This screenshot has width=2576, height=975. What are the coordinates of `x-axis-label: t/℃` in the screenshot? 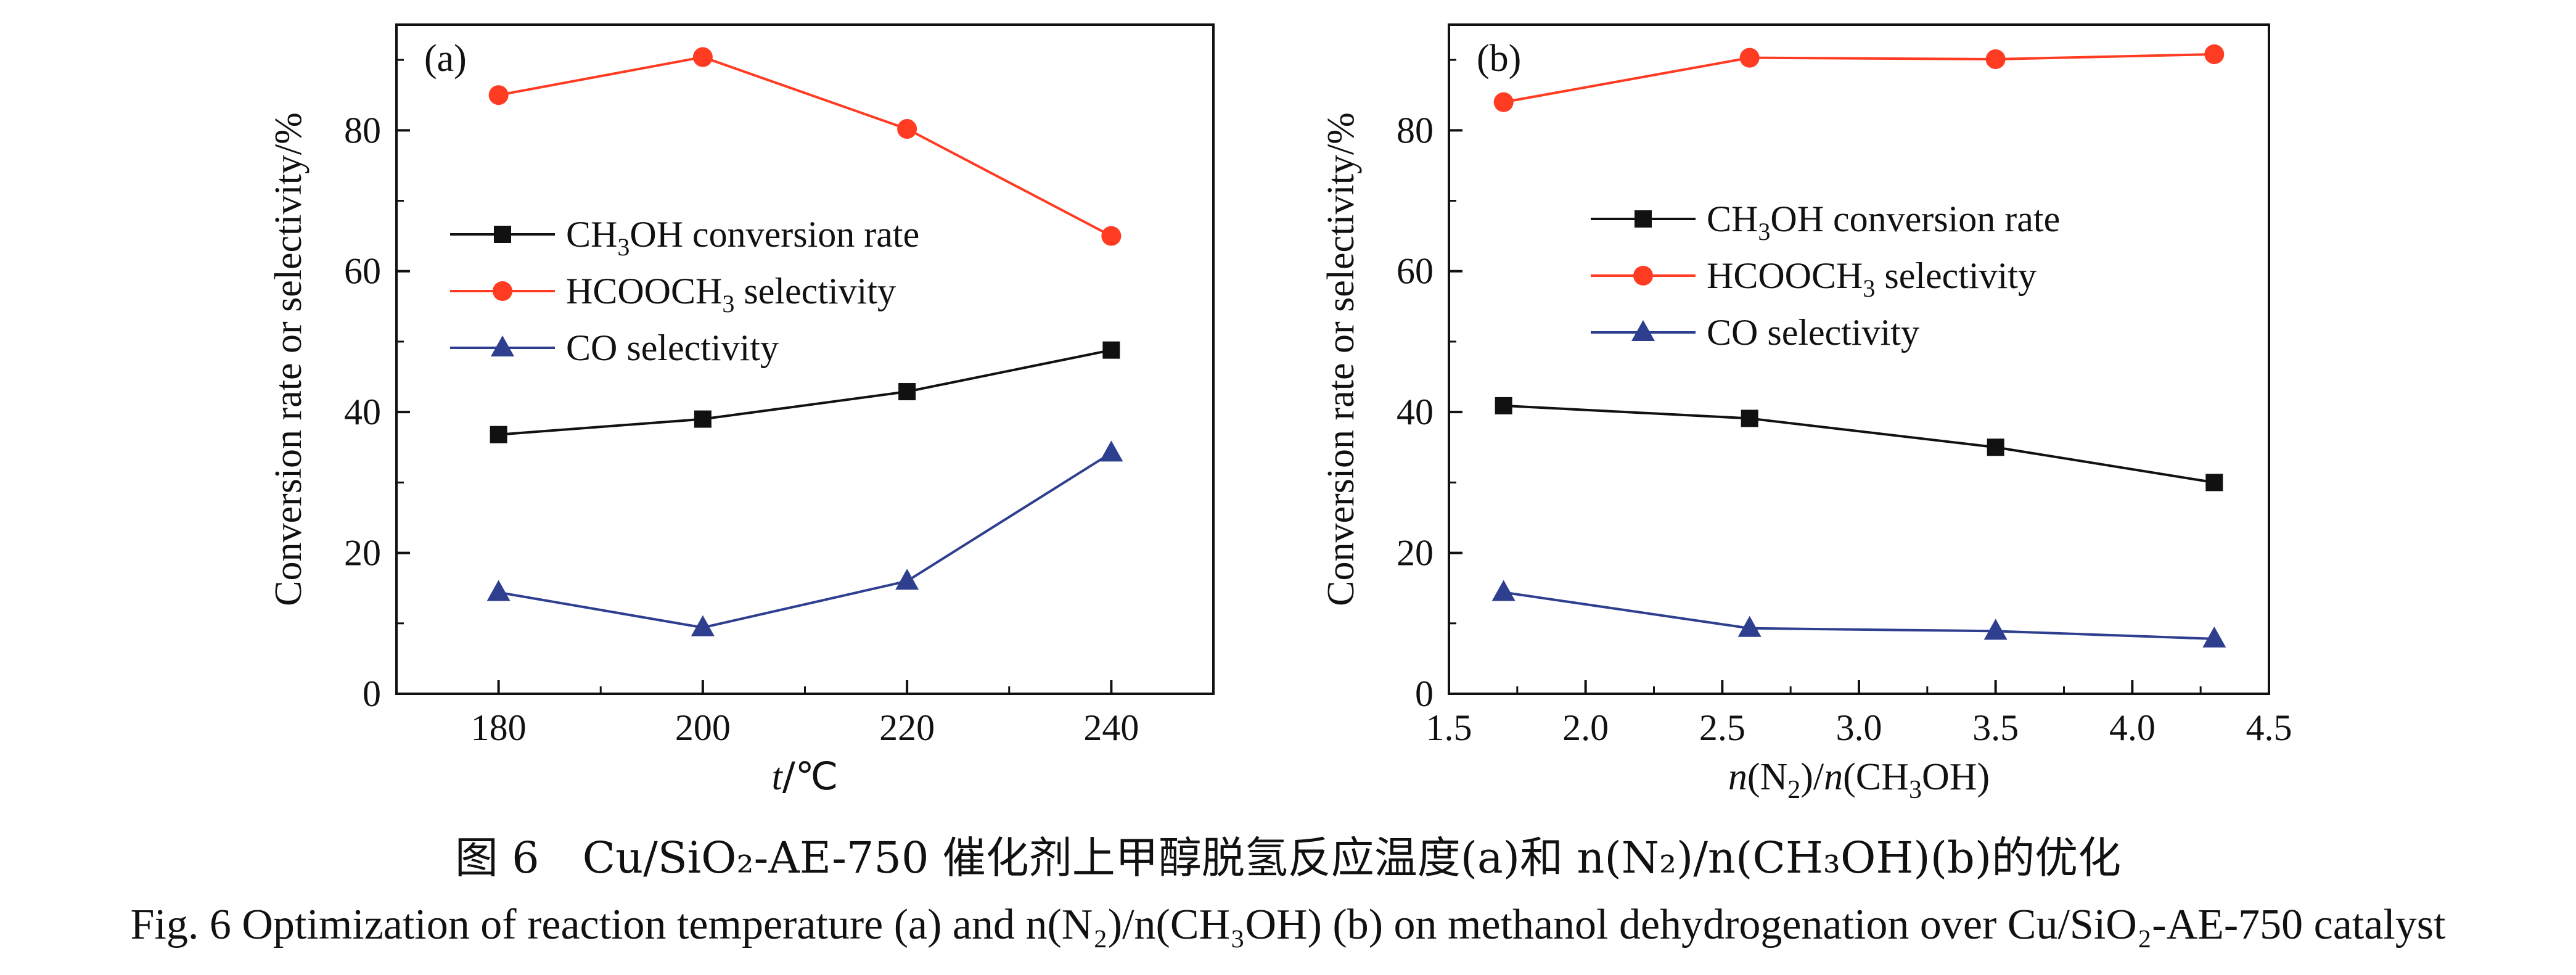 It's located at (805, 777).